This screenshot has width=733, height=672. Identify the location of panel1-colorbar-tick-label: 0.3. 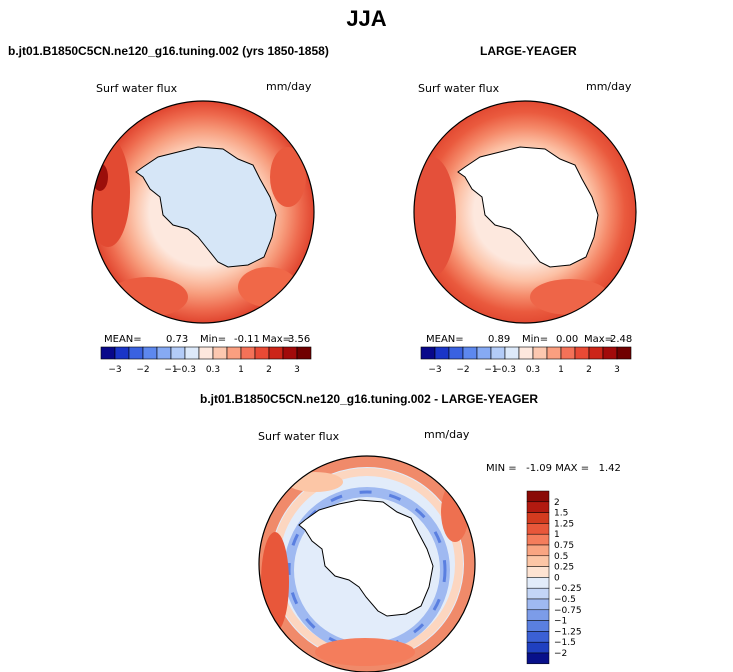
(213, 370).